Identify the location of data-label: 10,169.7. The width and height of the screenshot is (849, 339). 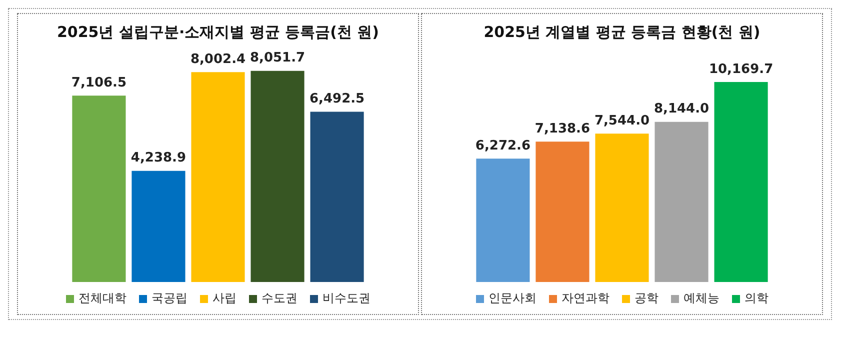
(741, 69).